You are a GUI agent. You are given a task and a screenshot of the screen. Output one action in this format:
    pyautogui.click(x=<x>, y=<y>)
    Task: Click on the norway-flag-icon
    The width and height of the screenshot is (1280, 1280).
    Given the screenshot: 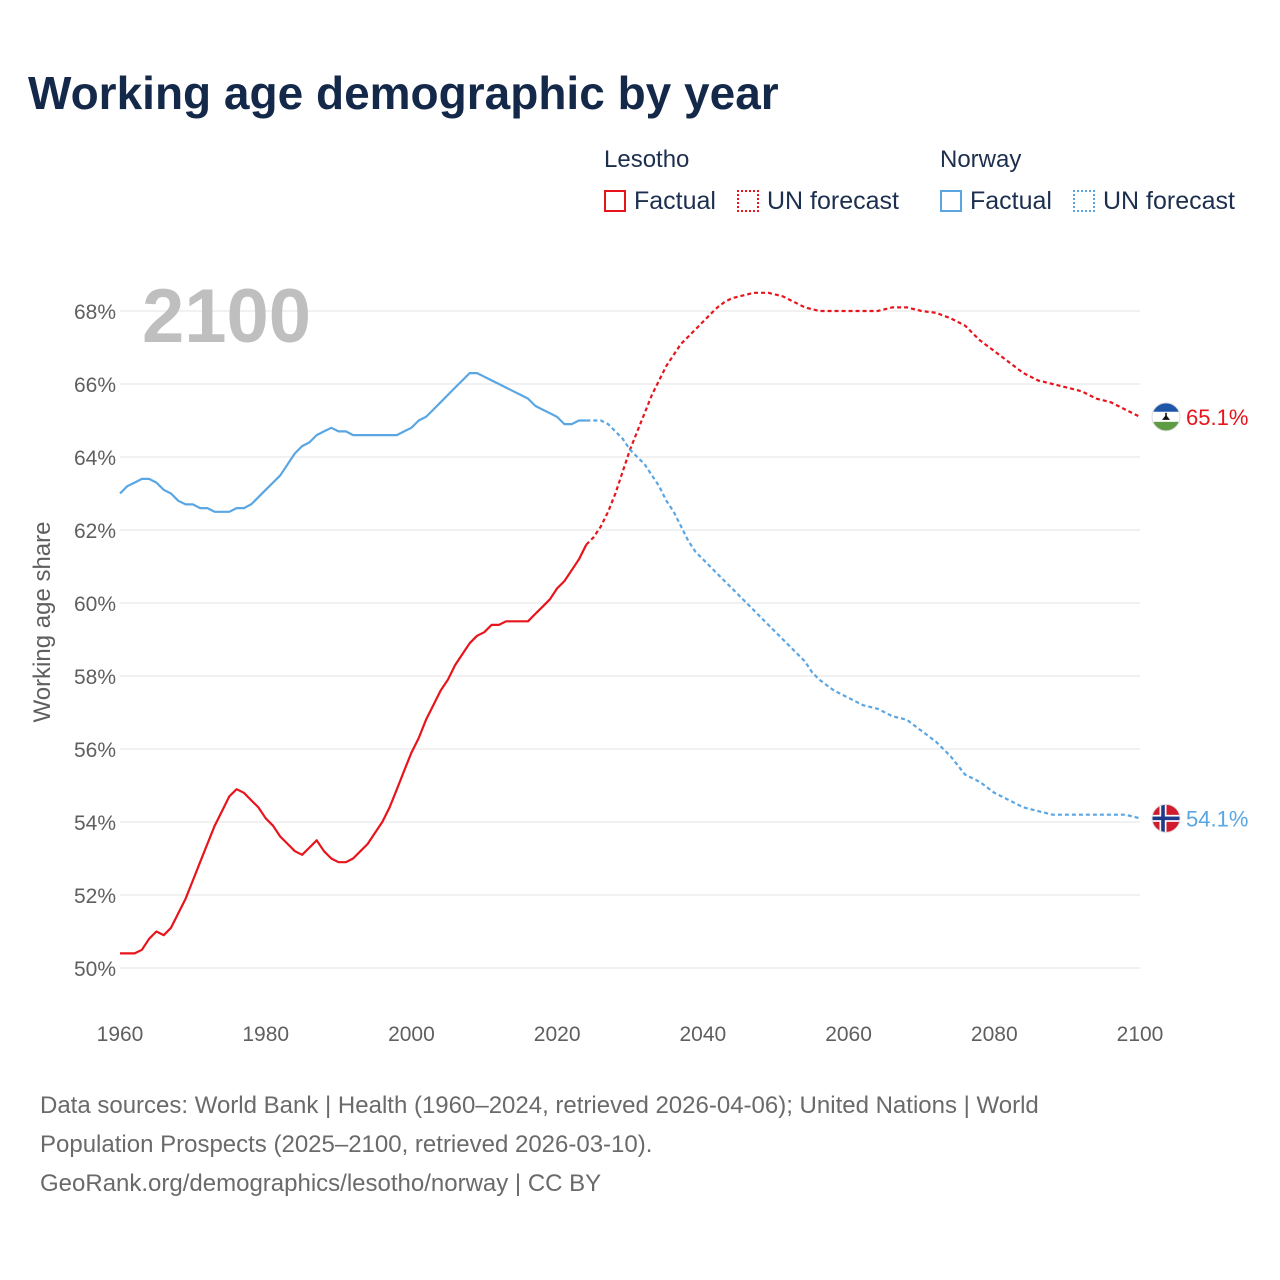 What is the action you would take?
    pyautogui.click(x=1166, y=818)
    